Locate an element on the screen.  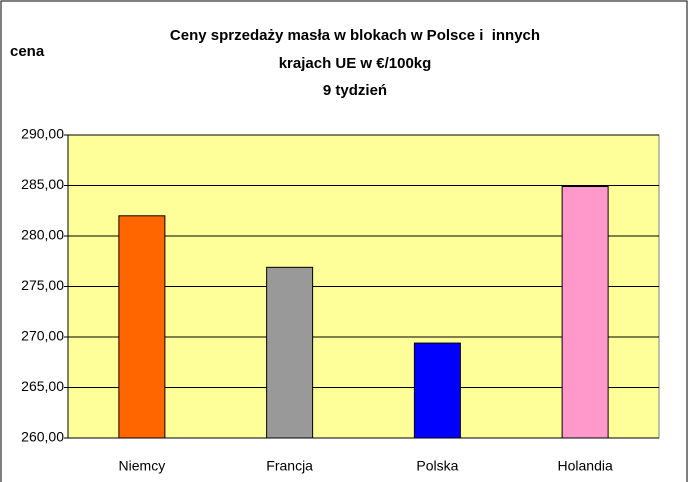
x-tick-label: Holandia is located at coordinates (584, 466).